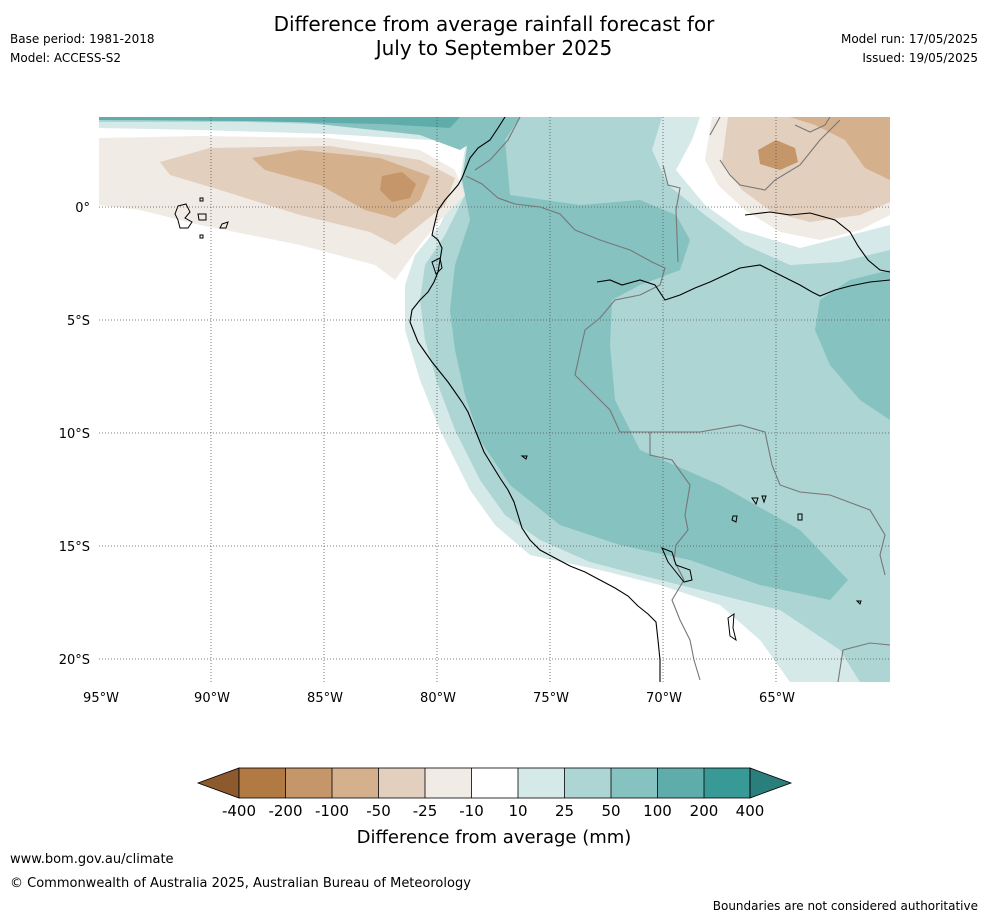 Image resolution: width=988 pixels, height=919 pixels. What do you see at coordinates (920, 58) in the screenshot?
I see `issued-text: Issued: 19/05/2025` at bounding box center [920, 58].